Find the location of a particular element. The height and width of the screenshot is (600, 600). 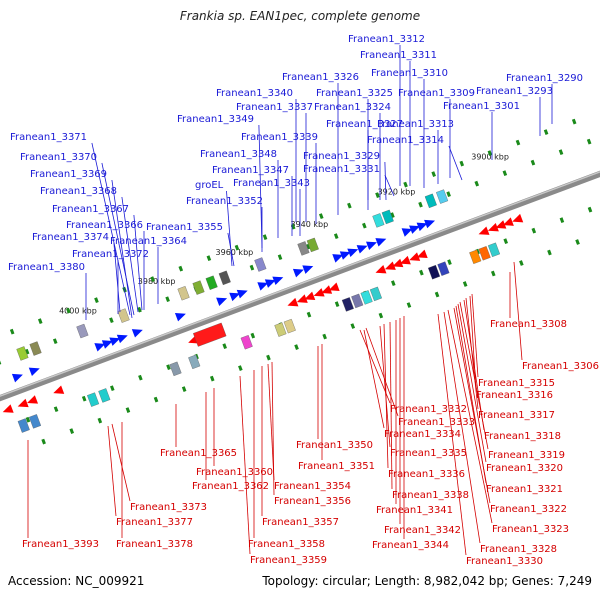

gene-label-upper: Franean1_3352 is located at coordinates (224, 201).